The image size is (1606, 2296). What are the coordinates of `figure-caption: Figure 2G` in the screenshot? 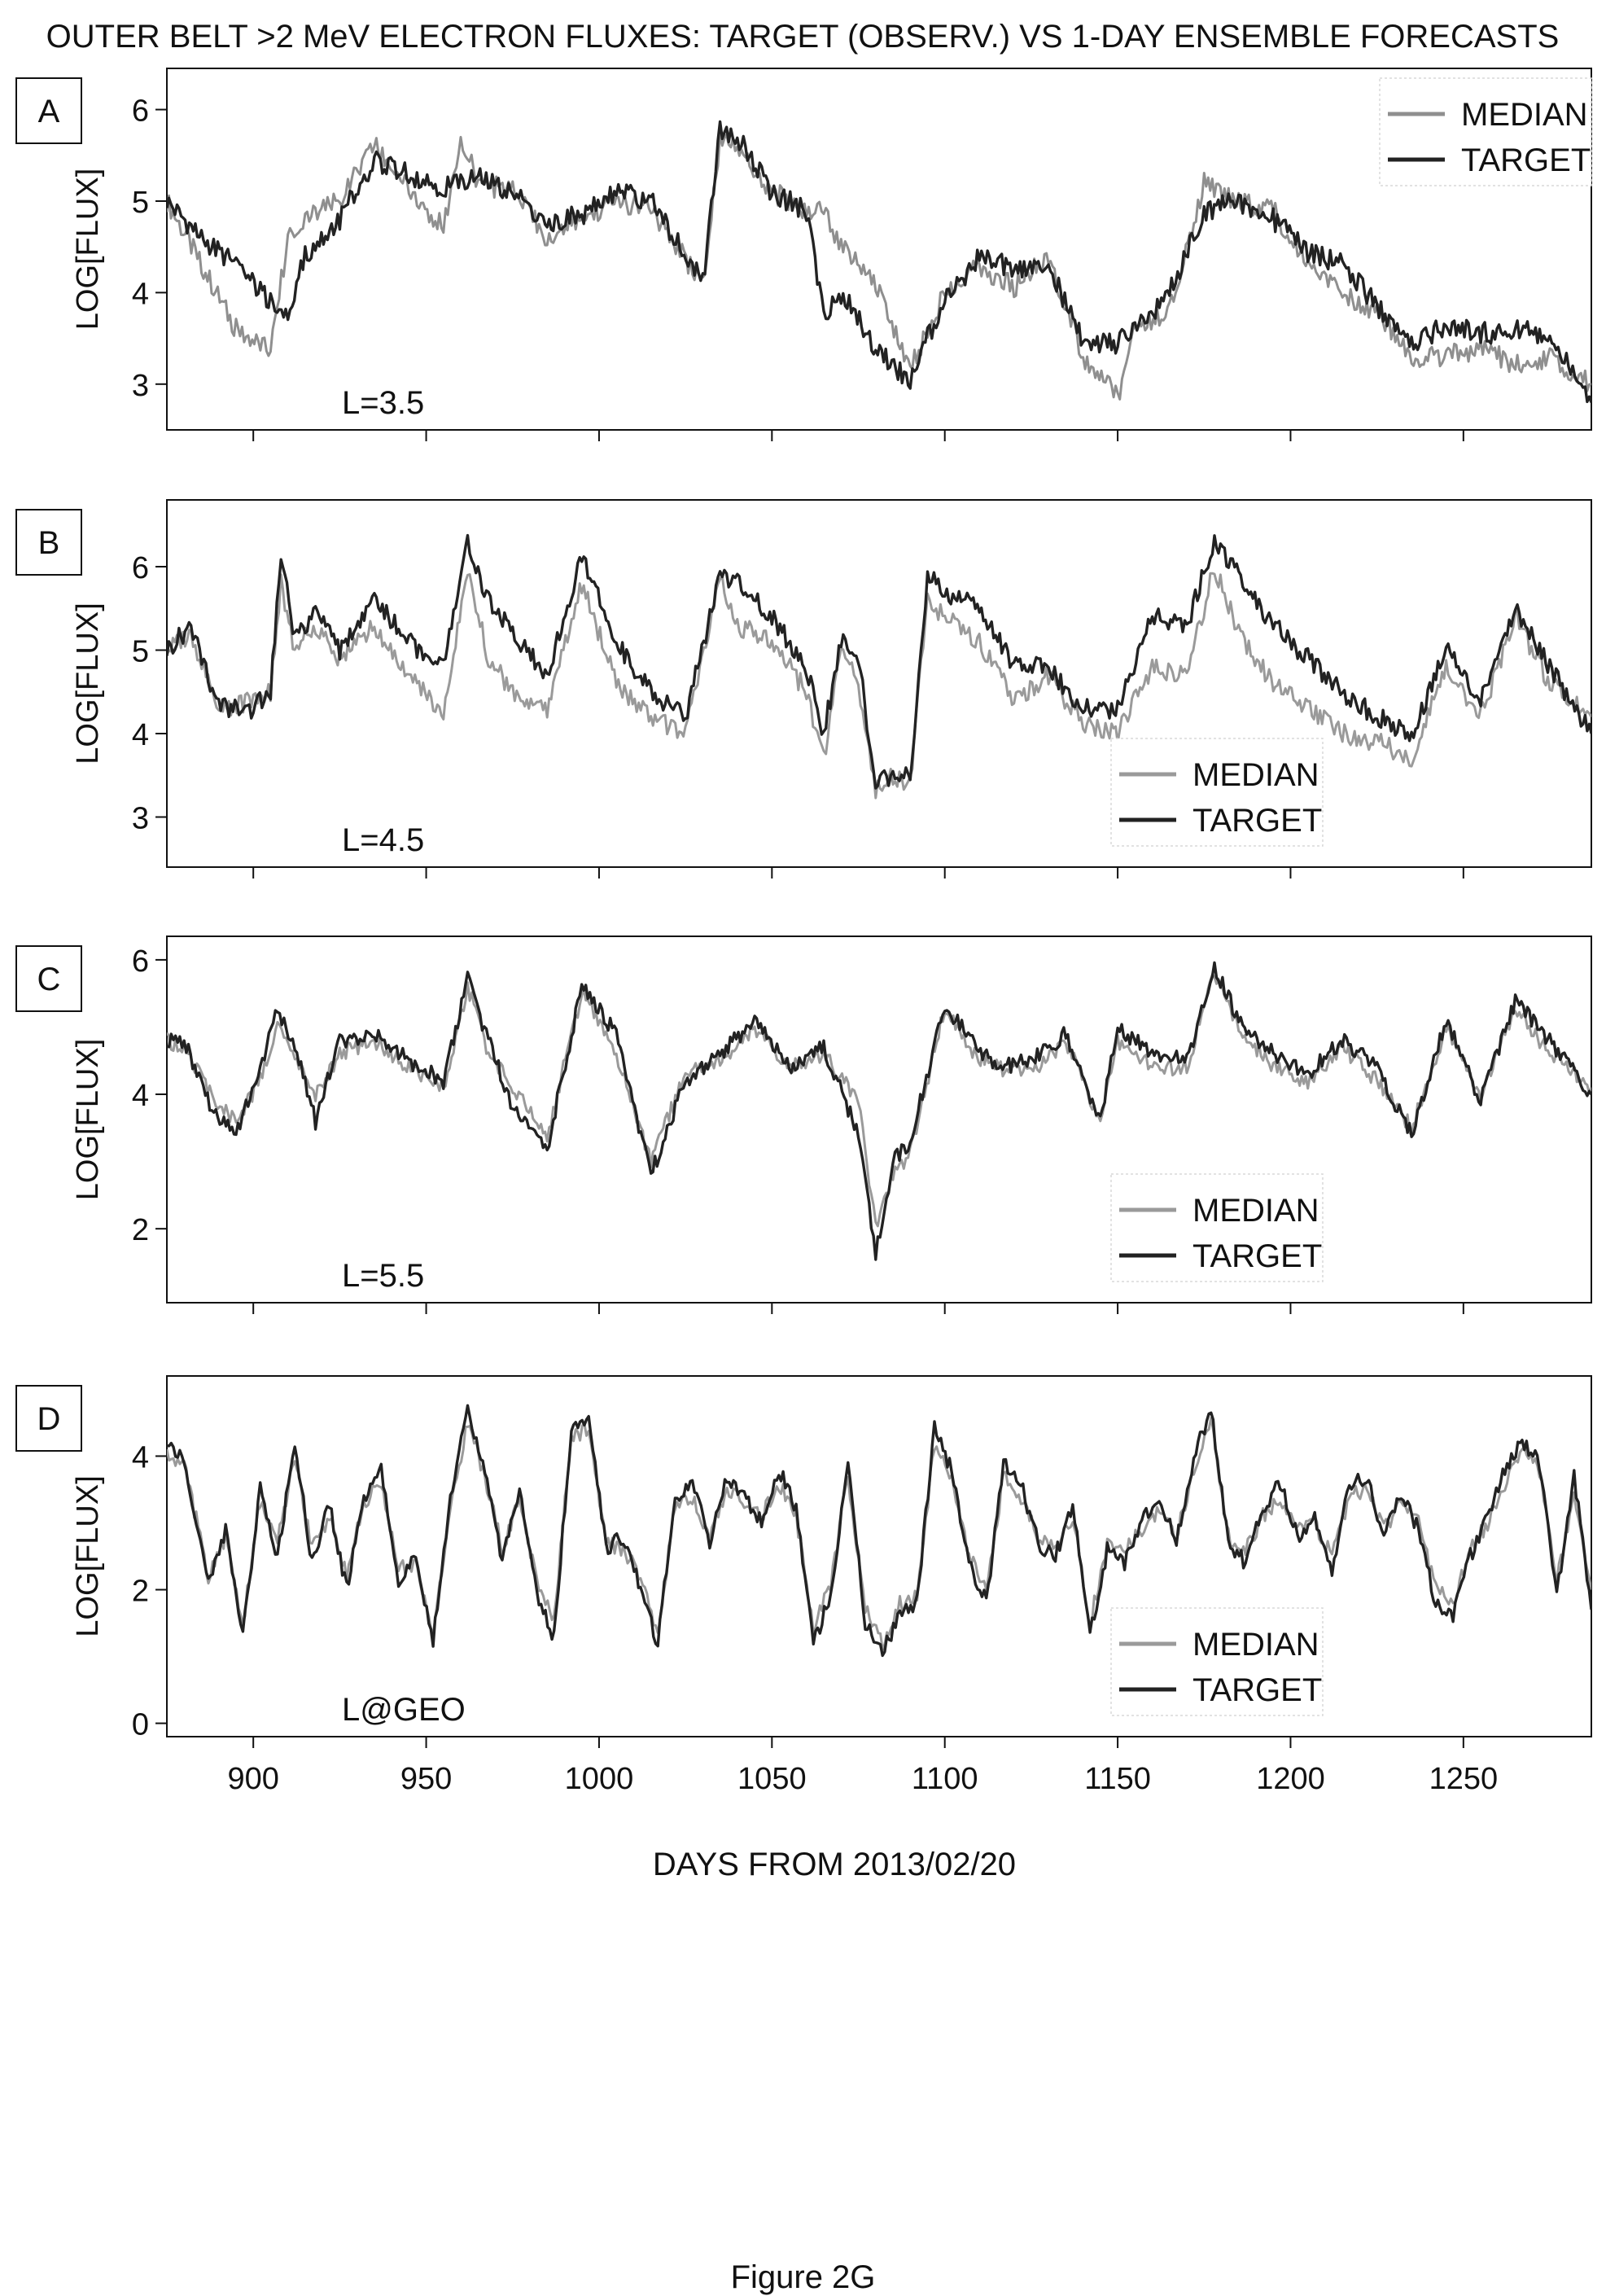 It's located at (803, 2277).